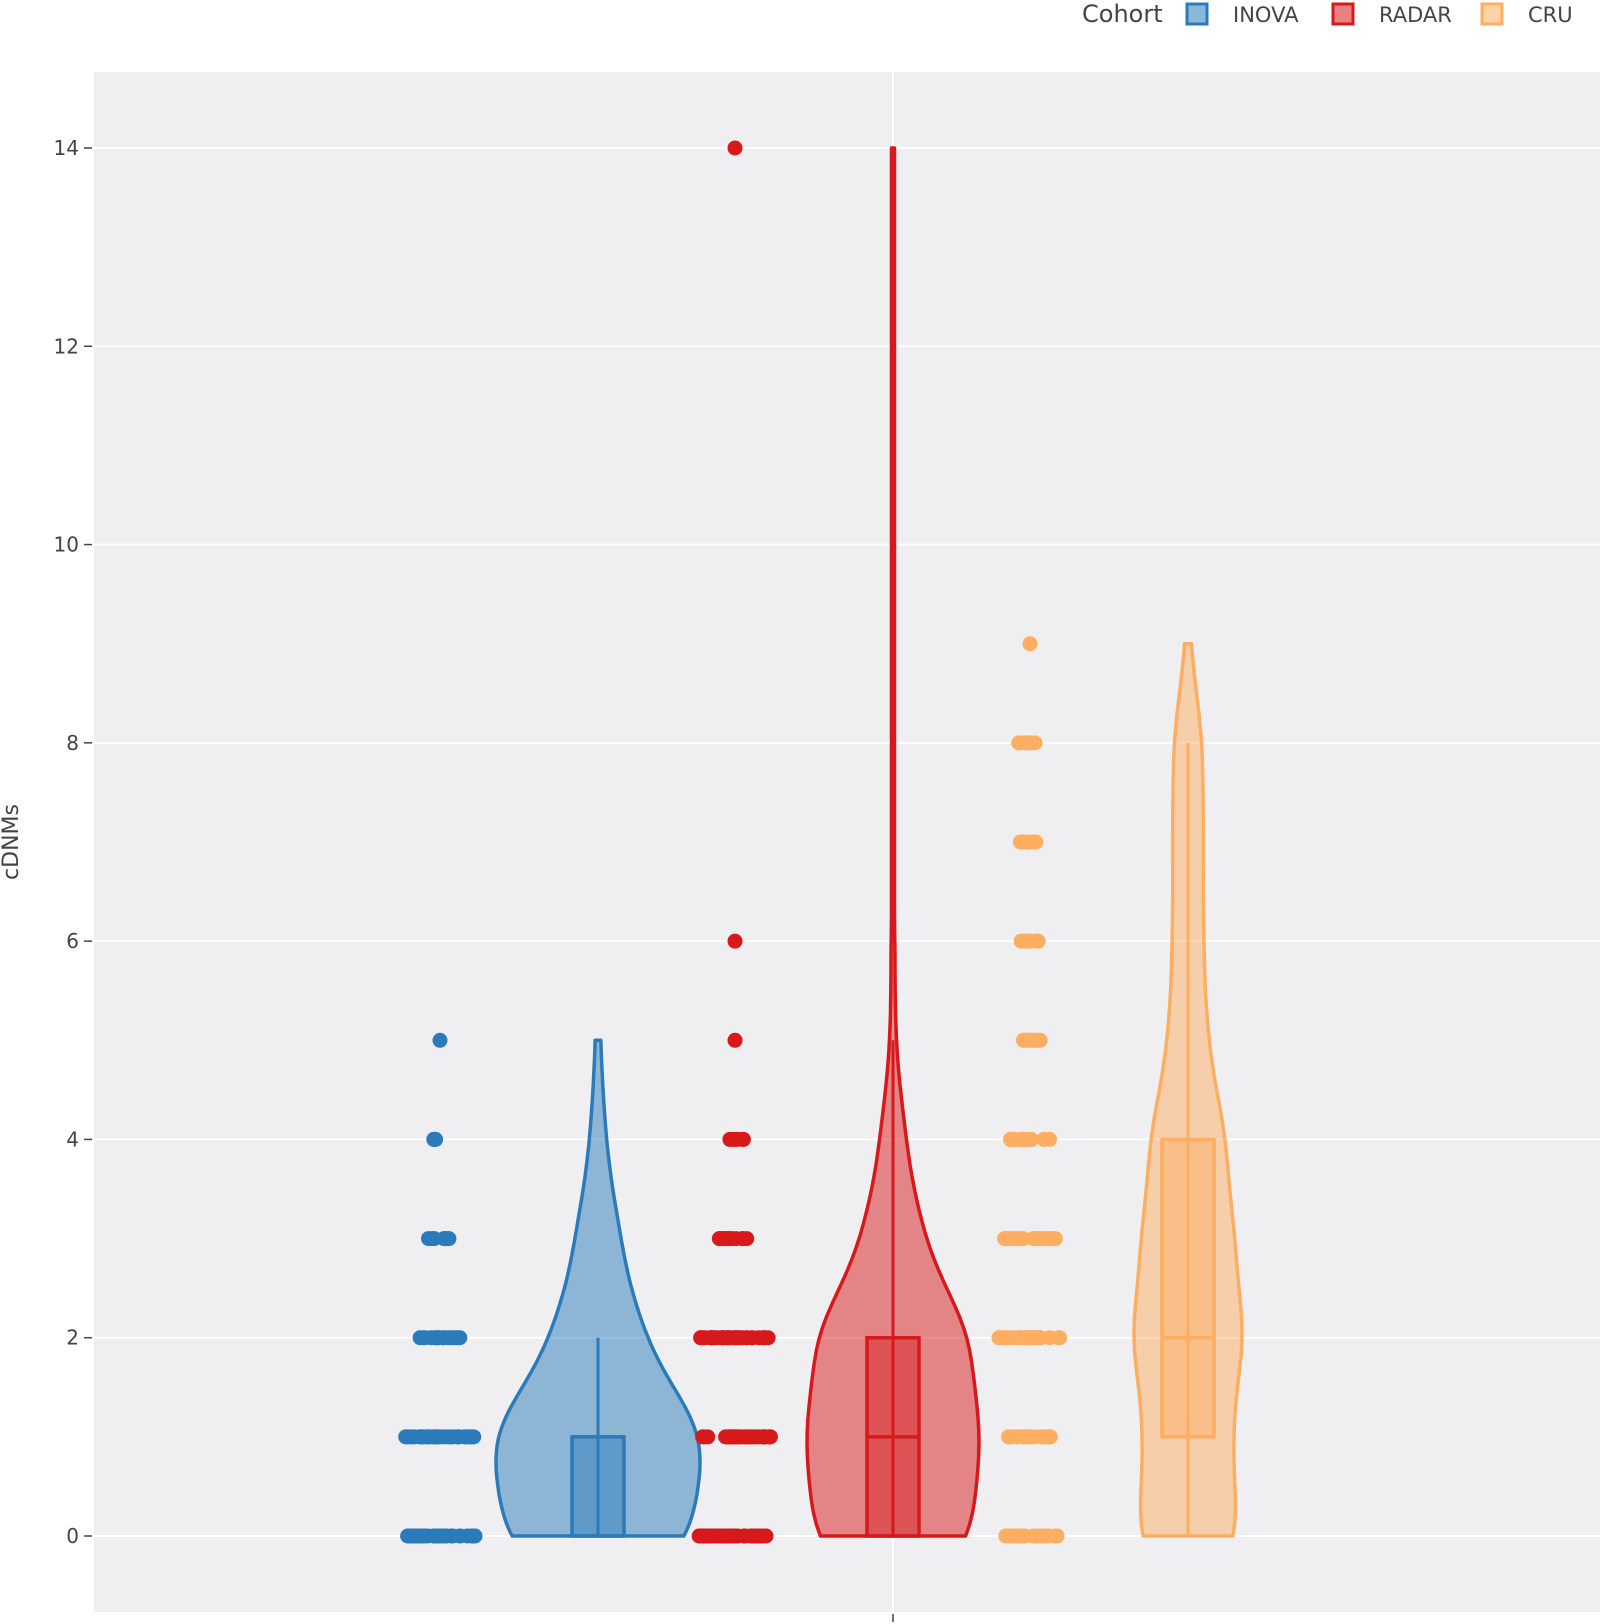 Image resolution: width=1600 pixels, height=1624 pixels. I want to click on violin-radar, so click(893, 842).